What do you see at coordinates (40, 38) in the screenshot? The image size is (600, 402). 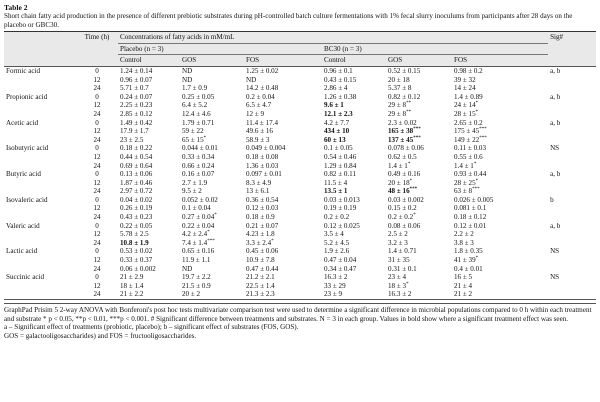 I see `header-blank` at bounding box center [40, 38].